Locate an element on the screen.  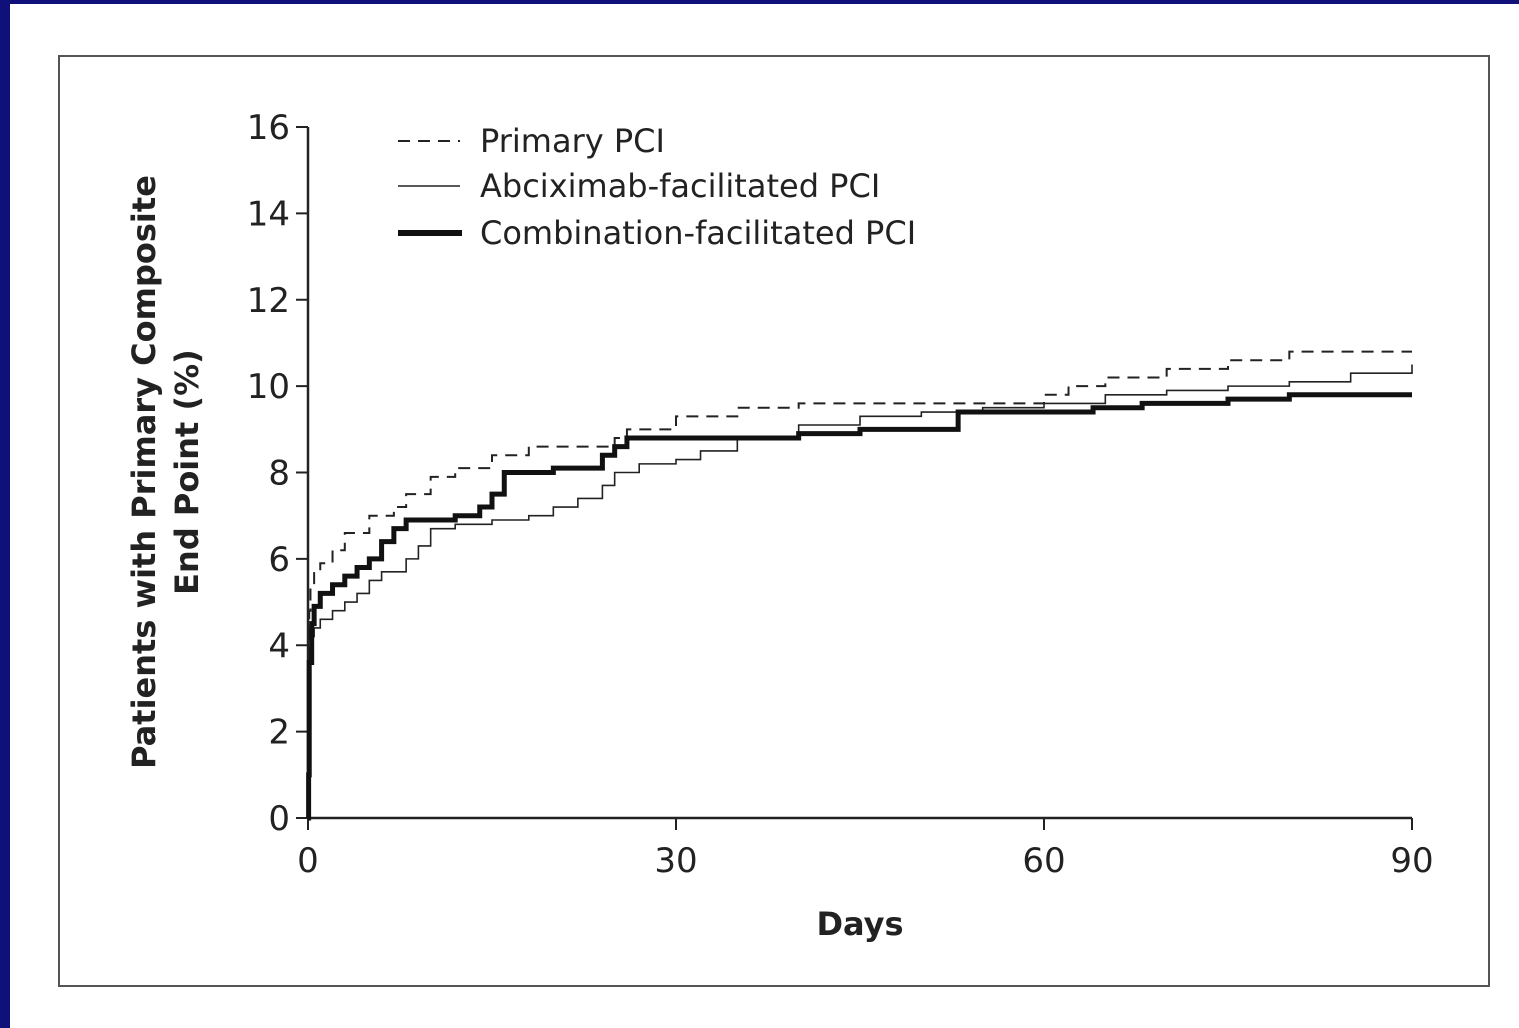
y-tick-label: 0 is located at coordinates (279, 819).